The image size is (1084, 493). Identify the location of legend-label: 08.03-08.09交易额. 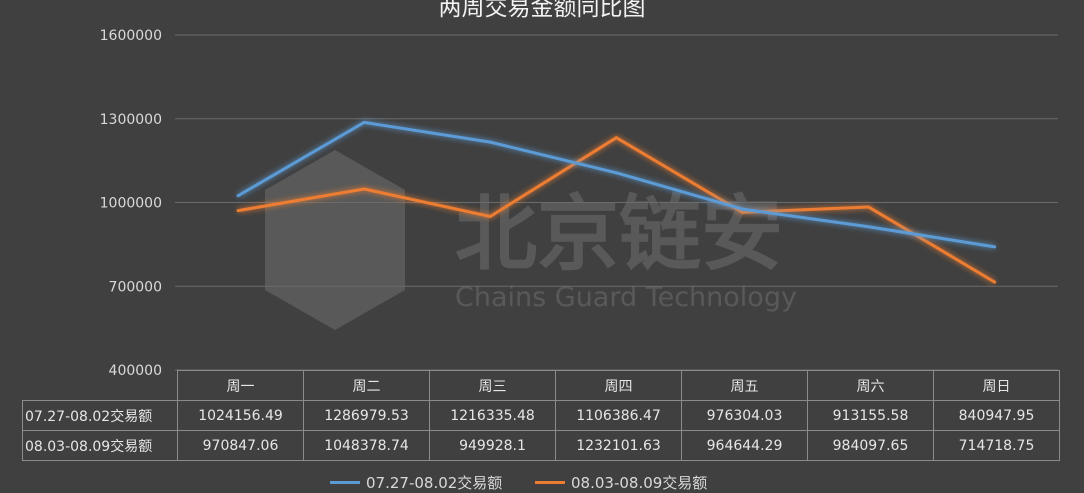
(639, 483).